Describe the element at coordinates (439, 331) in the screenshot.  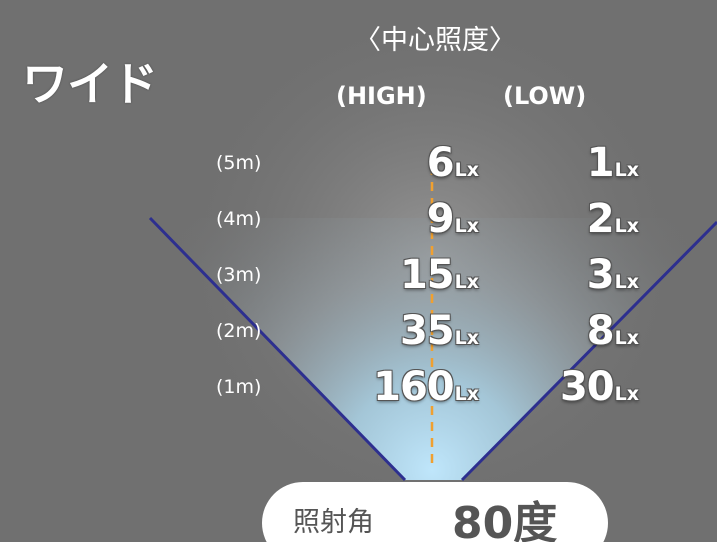
I see `lux-high: 35Lx` at that location.